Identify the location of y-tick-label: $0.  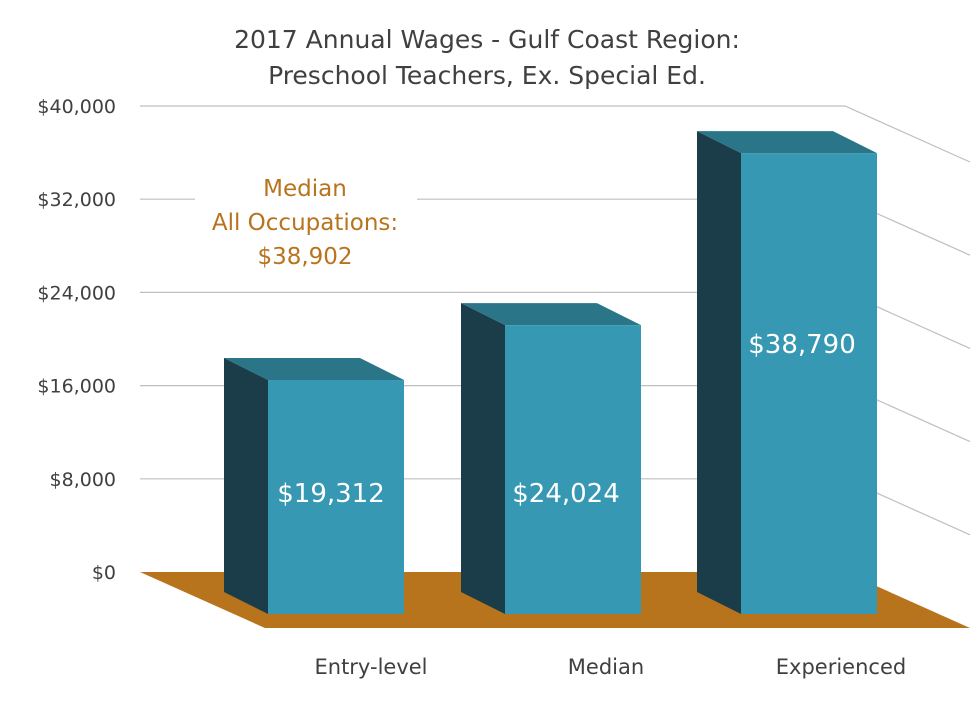
(104, 573).